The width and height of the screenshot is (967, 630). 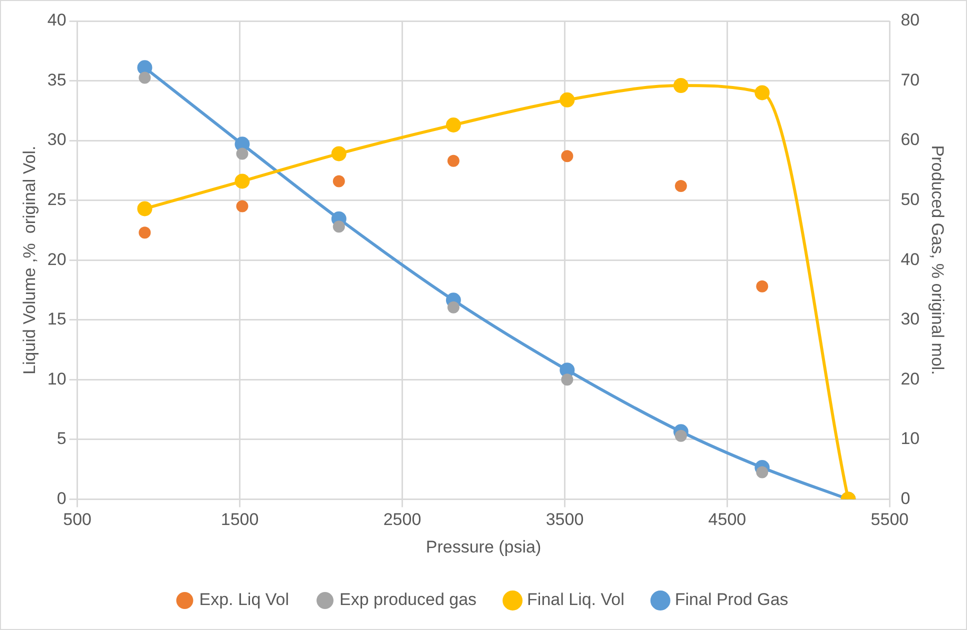 I want to click on y-tick-label: 5, so click(x=61, y=438).